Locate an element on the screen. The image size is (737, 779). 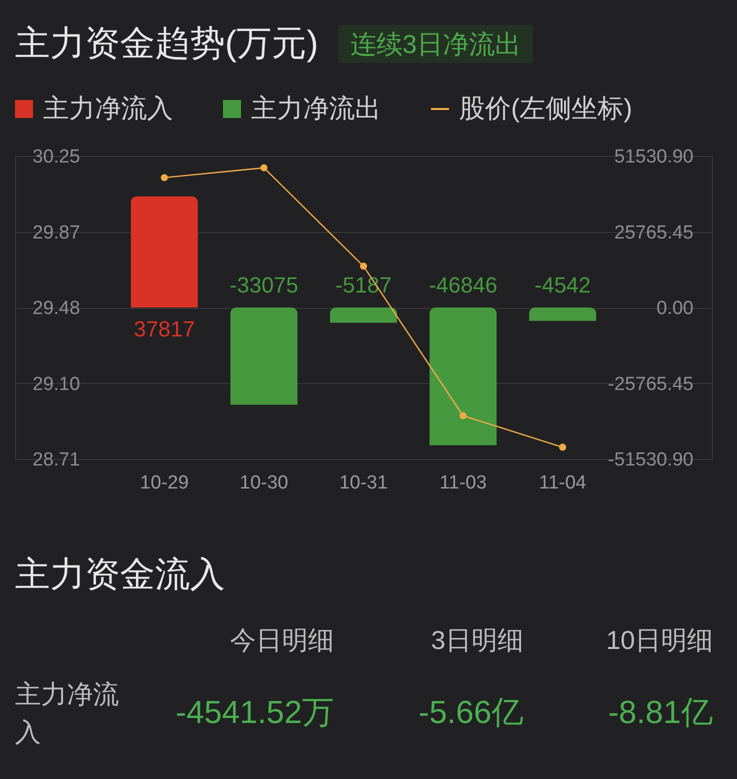
chart-subtitle: 连续3日净流出 is located at coordinates (435, 44).